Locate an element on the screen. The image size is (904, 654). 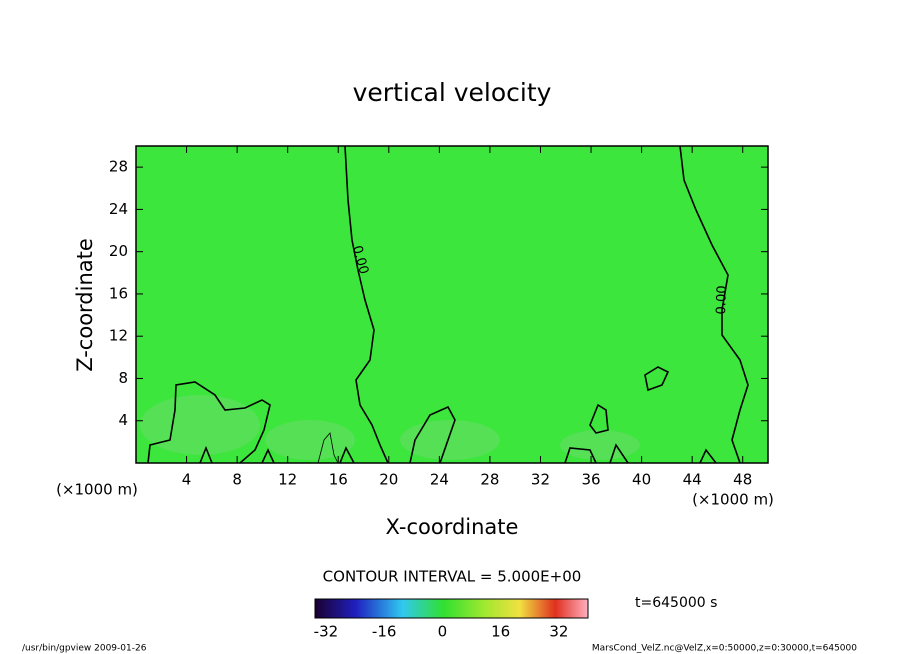
y-tick-label: 12 is located at coordinates (118, 336).